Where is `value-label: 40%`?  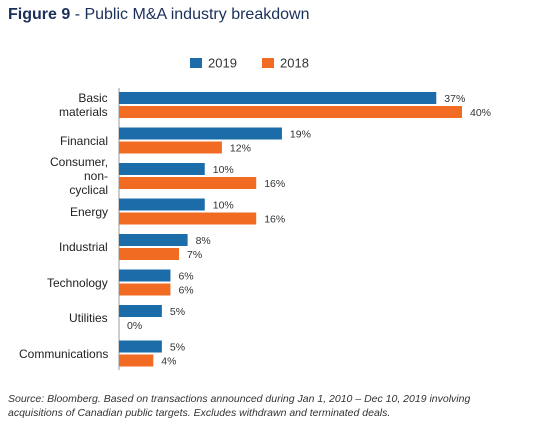 value-label: 40% is located at coordinates (480, 113).